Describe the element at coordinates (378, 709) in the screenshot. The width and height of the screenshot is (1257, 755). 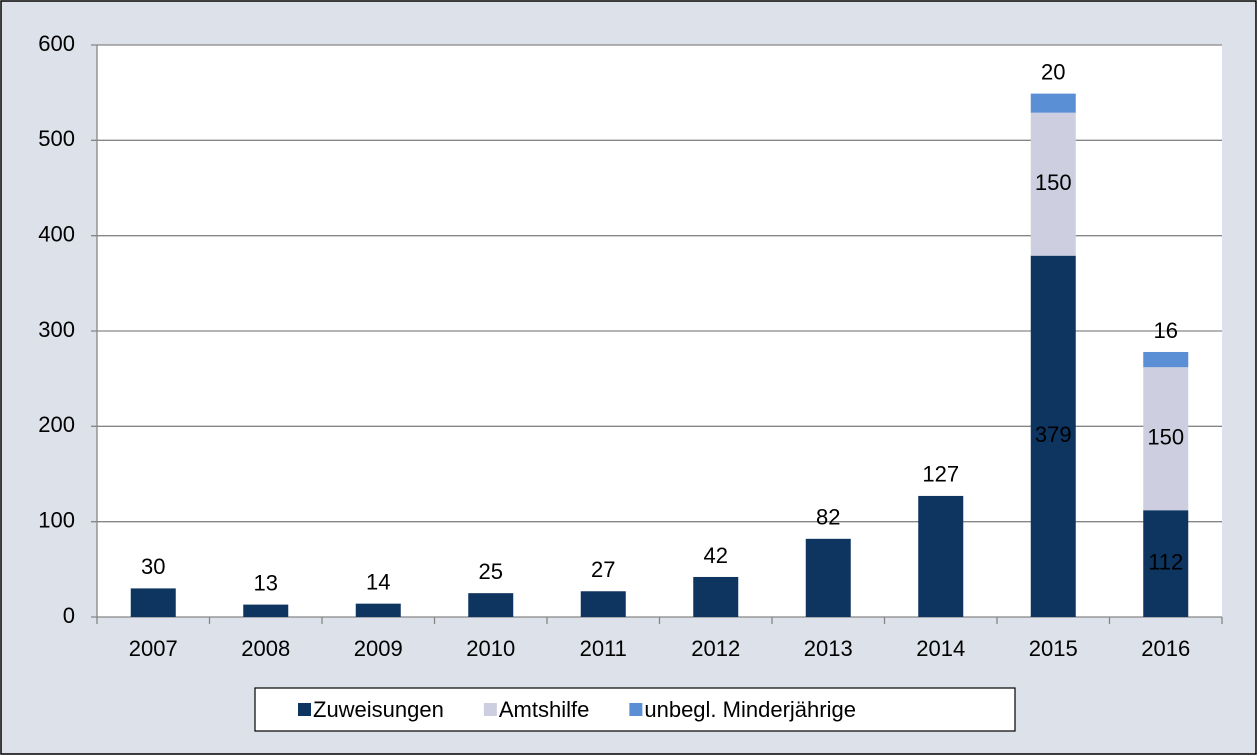
I see `legend-label: Zuweisungen` at that location.